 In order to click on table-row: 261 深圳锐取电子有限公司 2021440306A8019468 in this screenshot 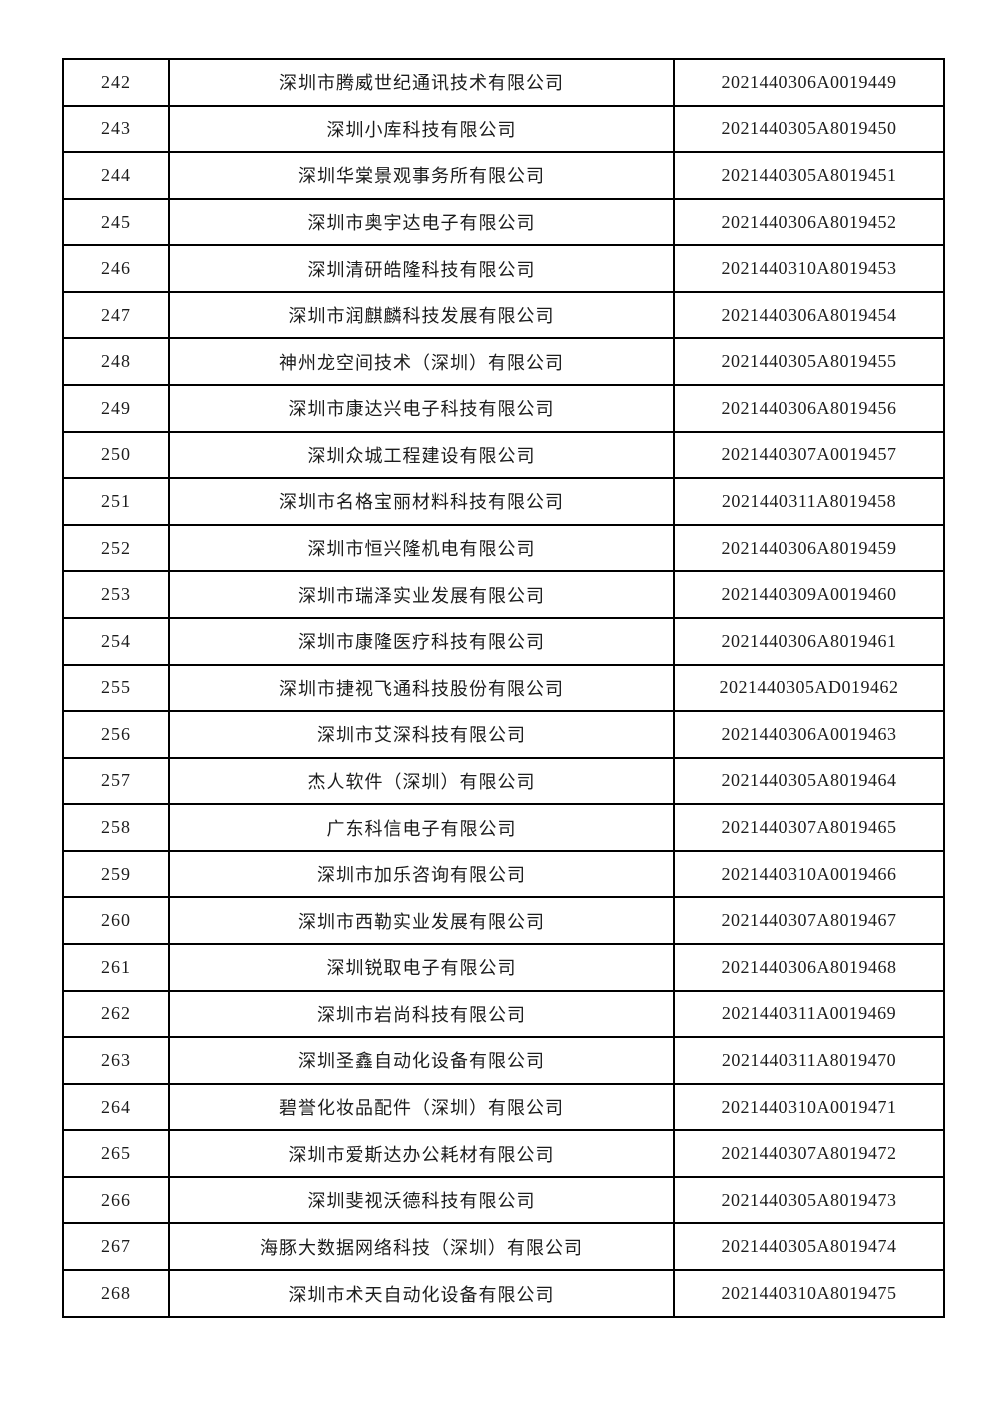, I will do `click(503, 967)`.